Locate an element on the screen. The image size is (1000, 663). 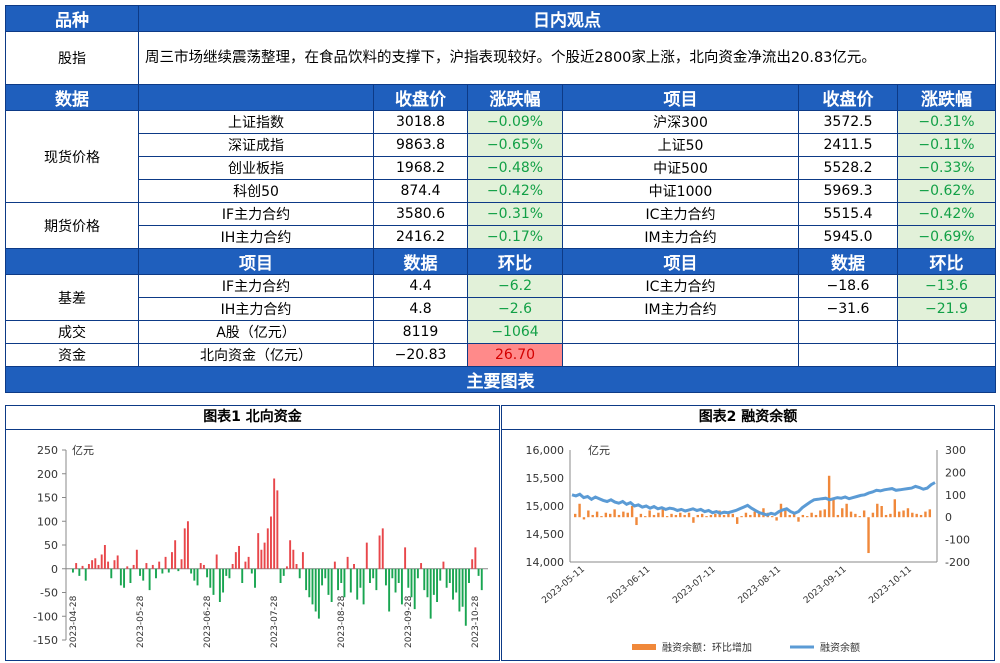
basis-header-hb2: 环比 is located at coordinates (946, 261).